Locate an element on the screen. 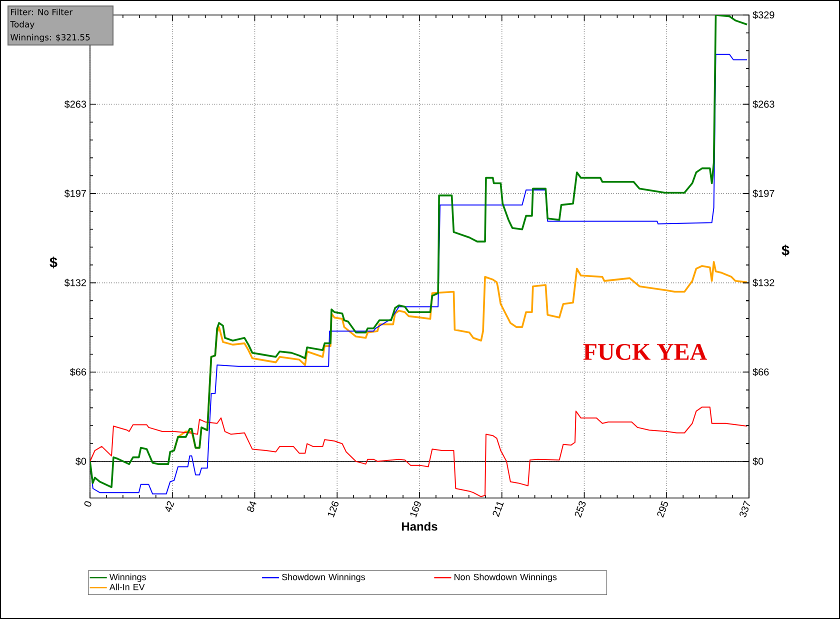 The width and height of the screenshot is (840, 619). annotation: FUCK YEA is located at coordinates (645, 352).